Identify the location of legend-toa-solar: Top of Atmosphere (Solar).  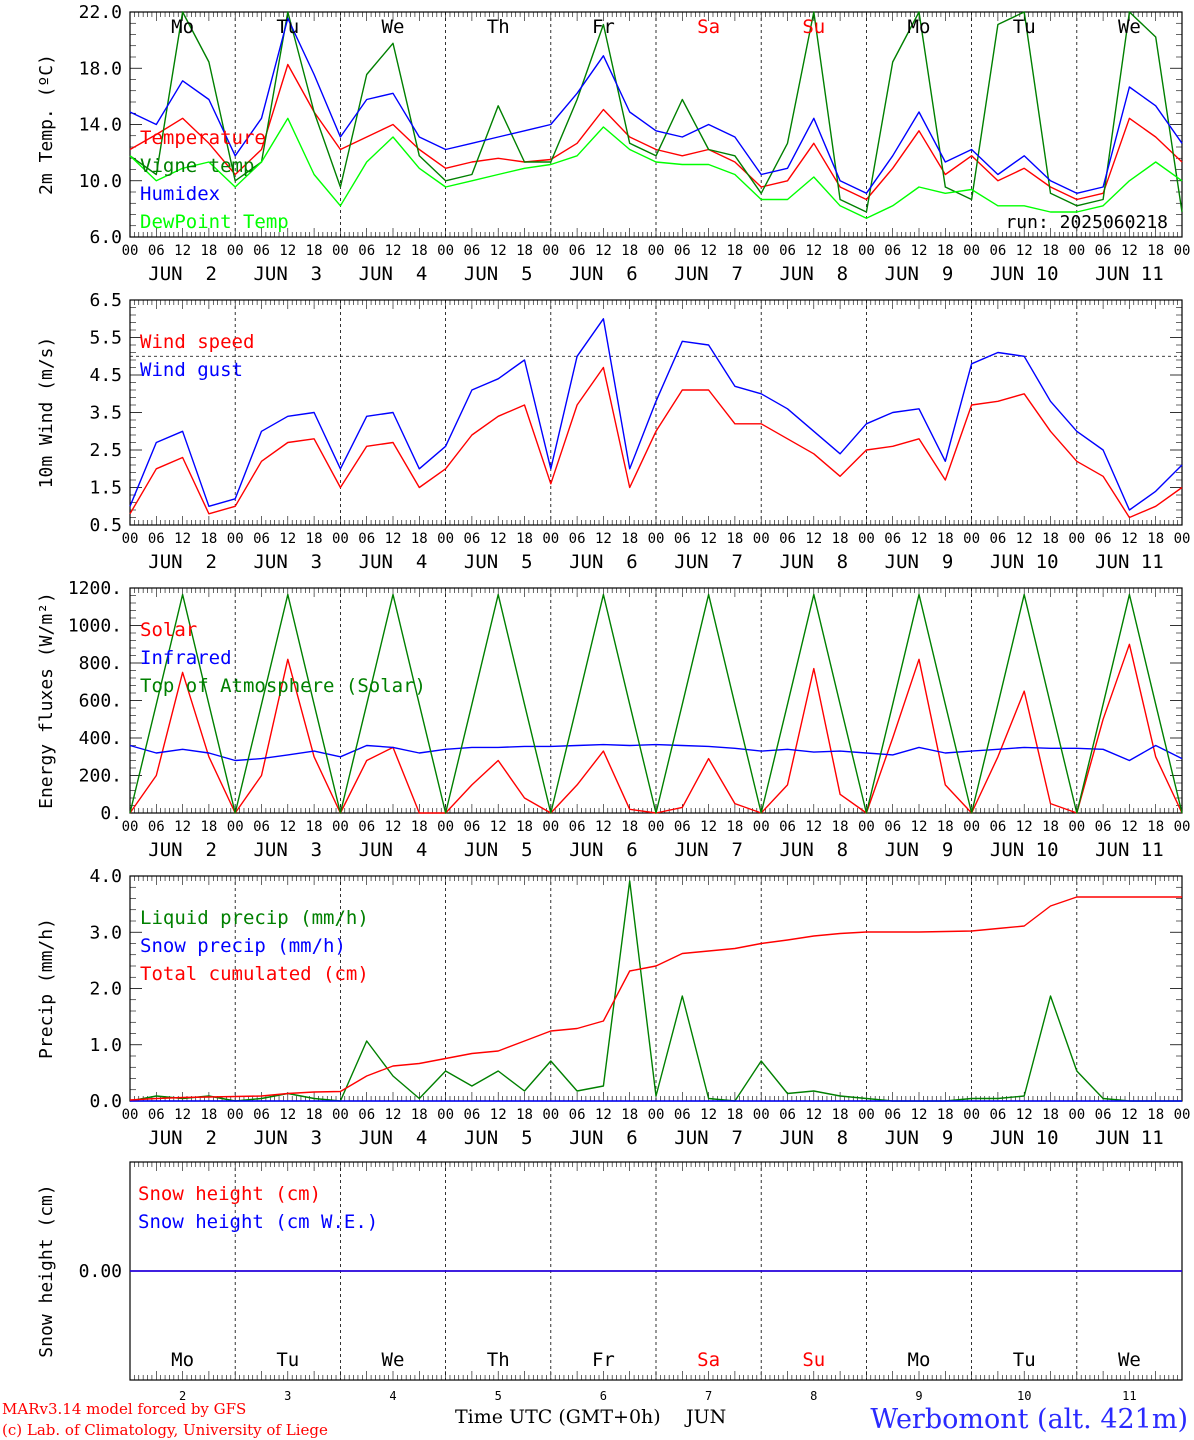
(283, 686).